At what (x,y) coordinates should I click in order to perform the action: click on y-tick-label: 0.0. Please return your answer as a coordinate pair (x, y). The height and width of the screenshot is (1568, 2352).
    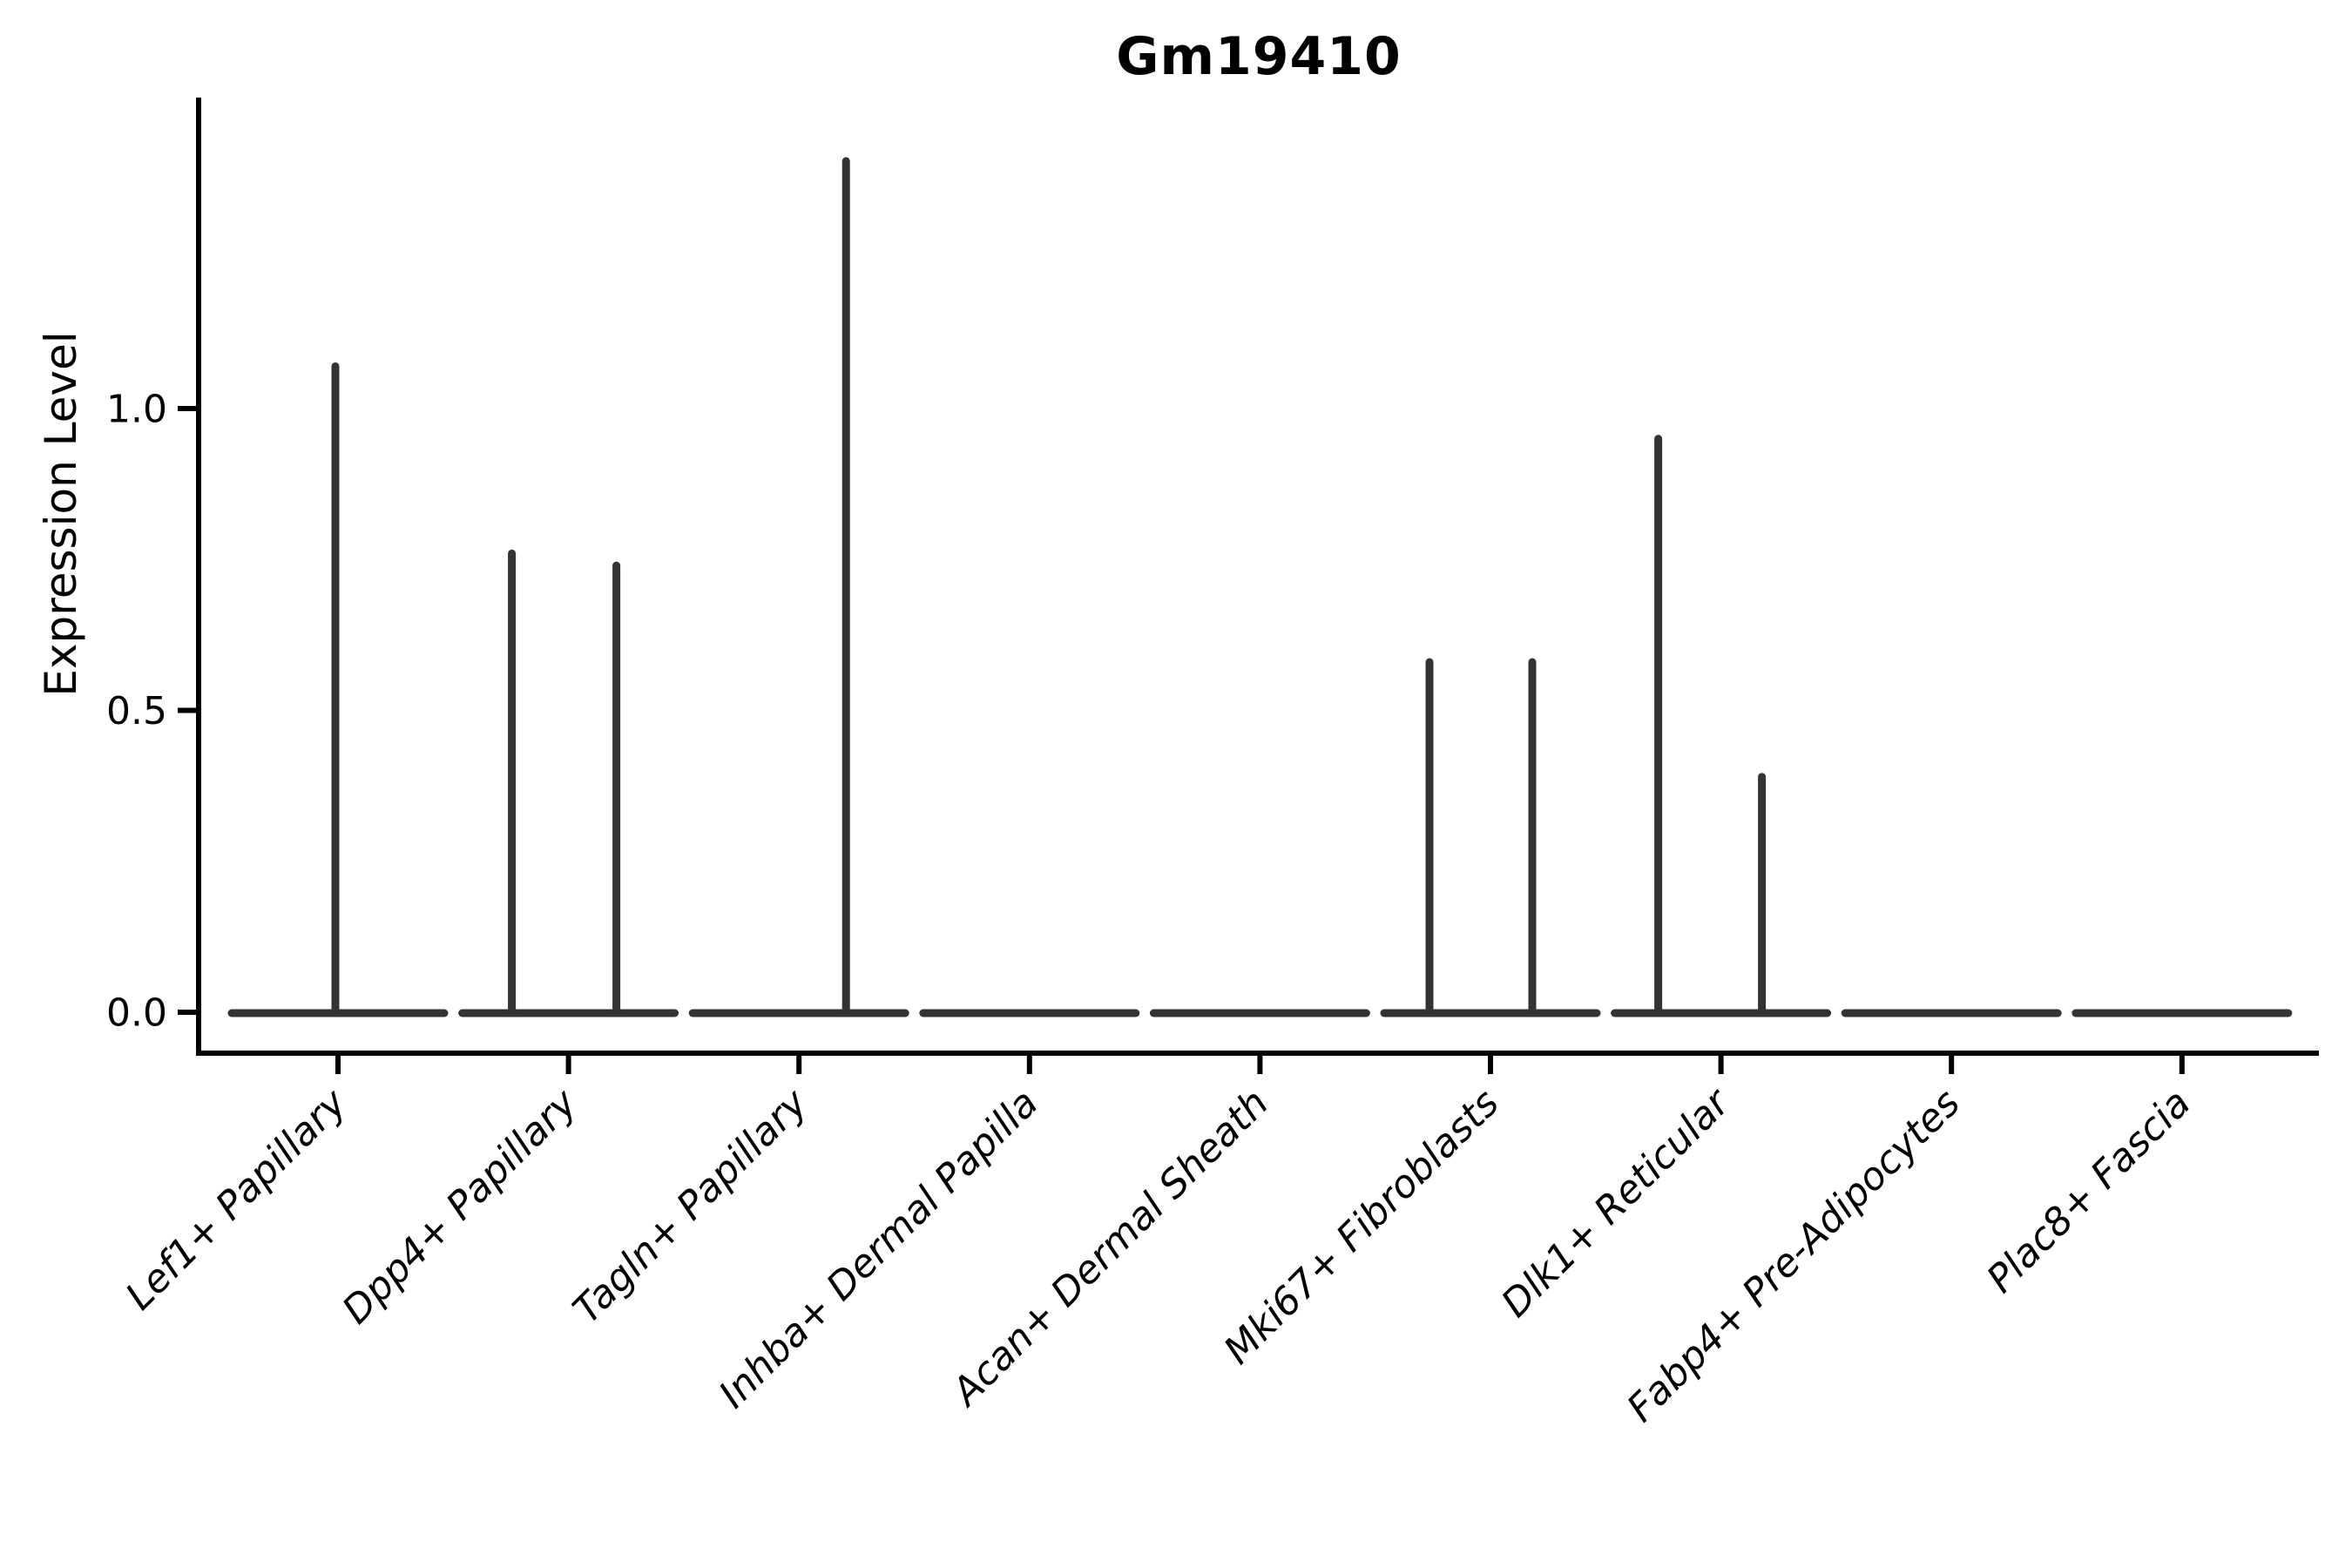
    Looking at the image, I should click on (136, 1013).